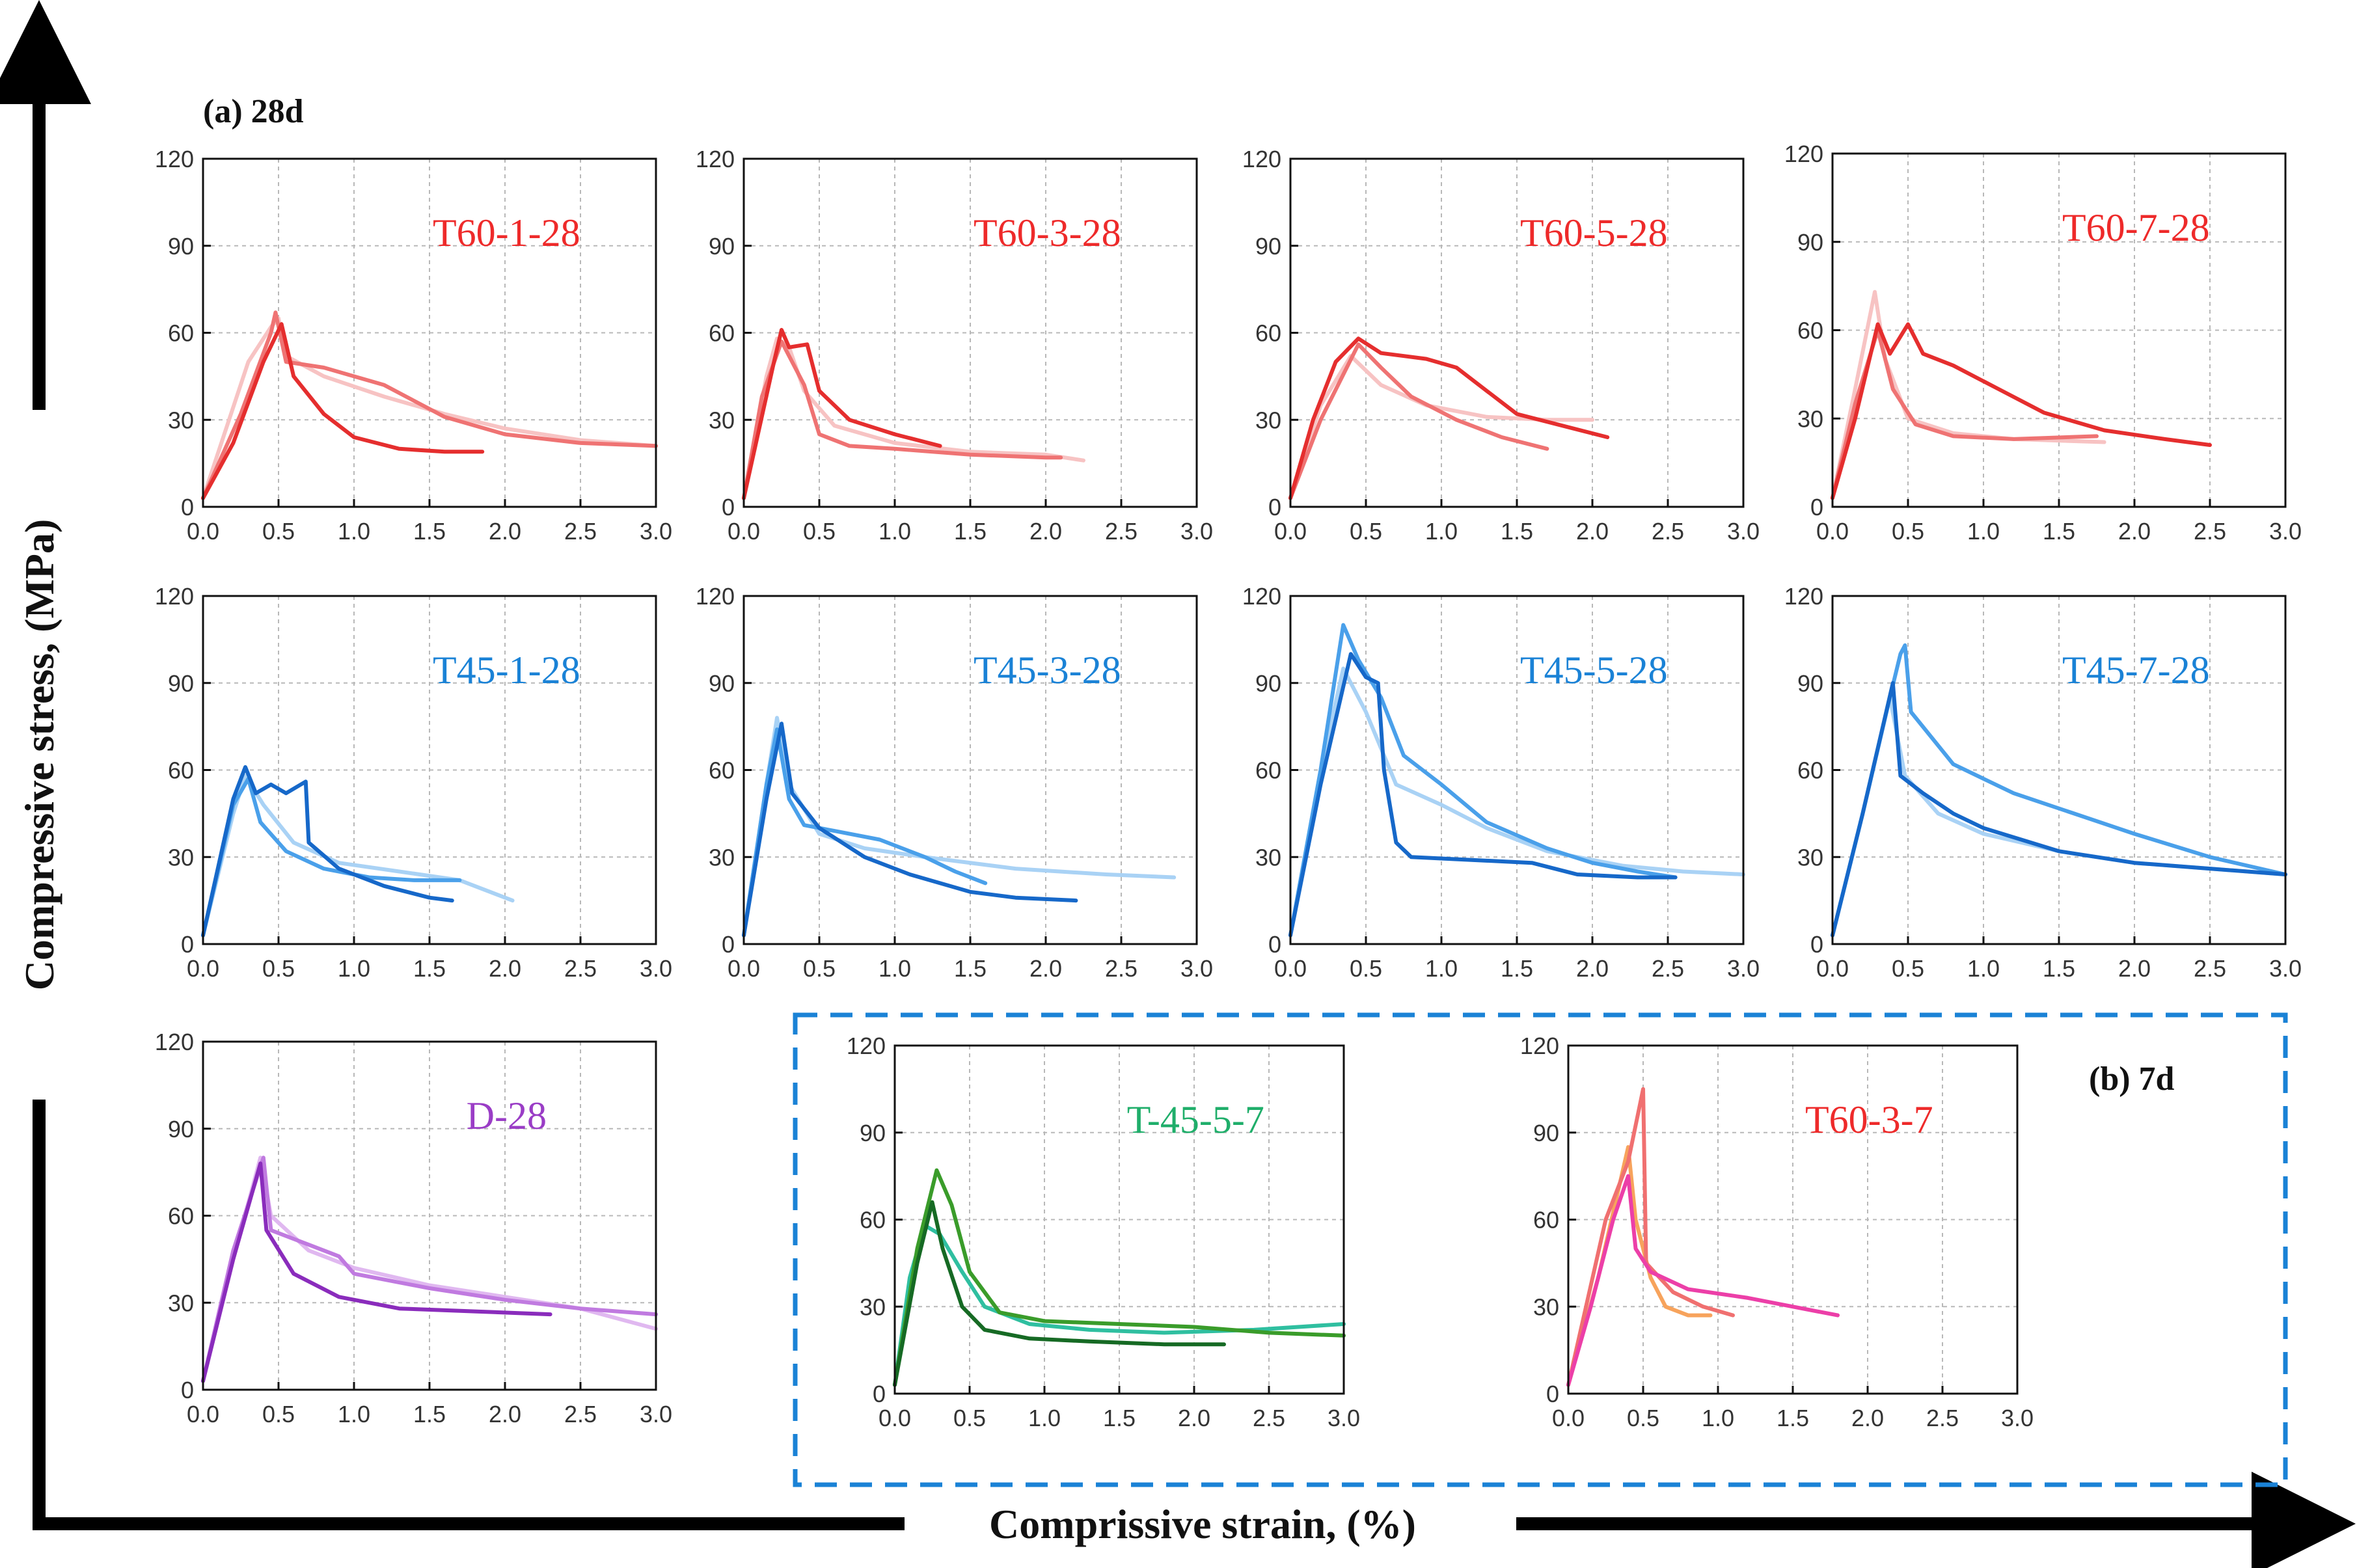 Image resolution: width=2357 pixels, height=1568 pixels. What do you see at coordinates (506, 233) in the screenshot?
I see `panel-title: T60-1-28` at bounding box center [506, 233].